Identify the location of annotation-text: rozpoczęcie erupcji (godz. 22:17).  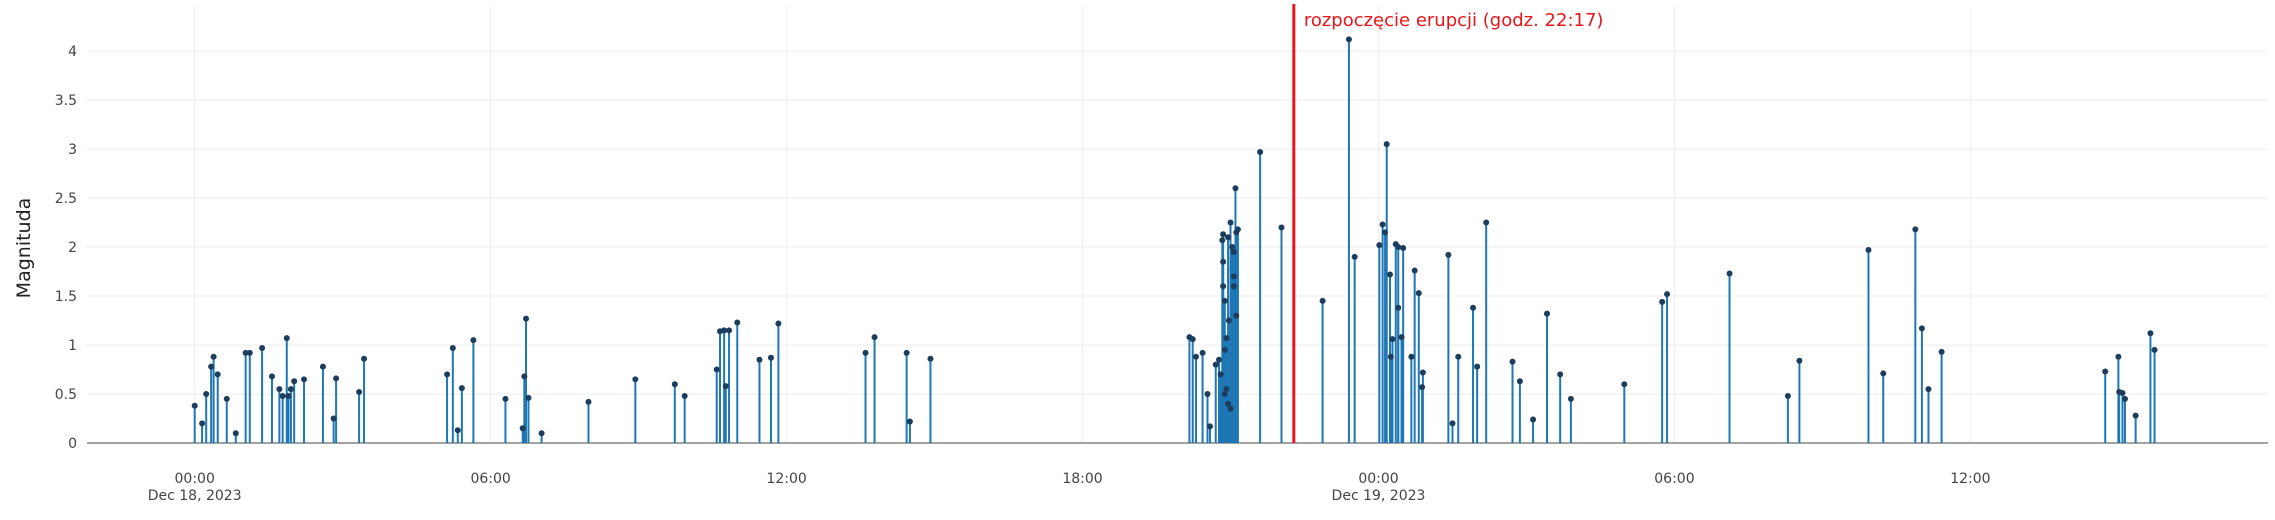
(1454, 20).